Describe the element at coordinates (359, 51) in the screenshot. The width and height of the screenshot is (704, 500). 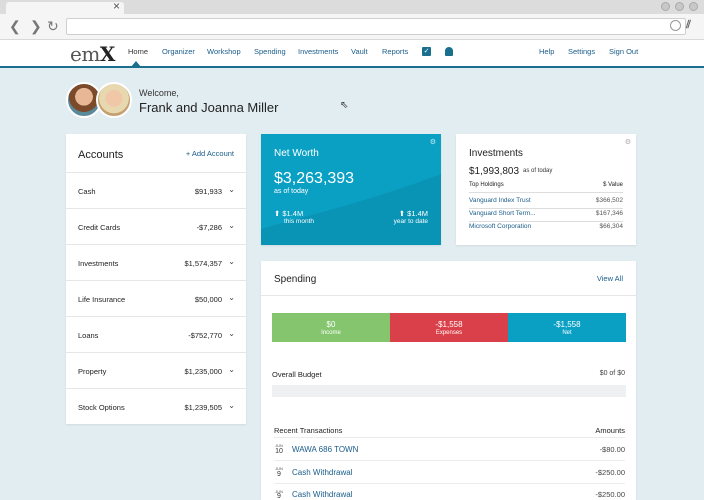
I see `nav-vault: Vault` at that location.